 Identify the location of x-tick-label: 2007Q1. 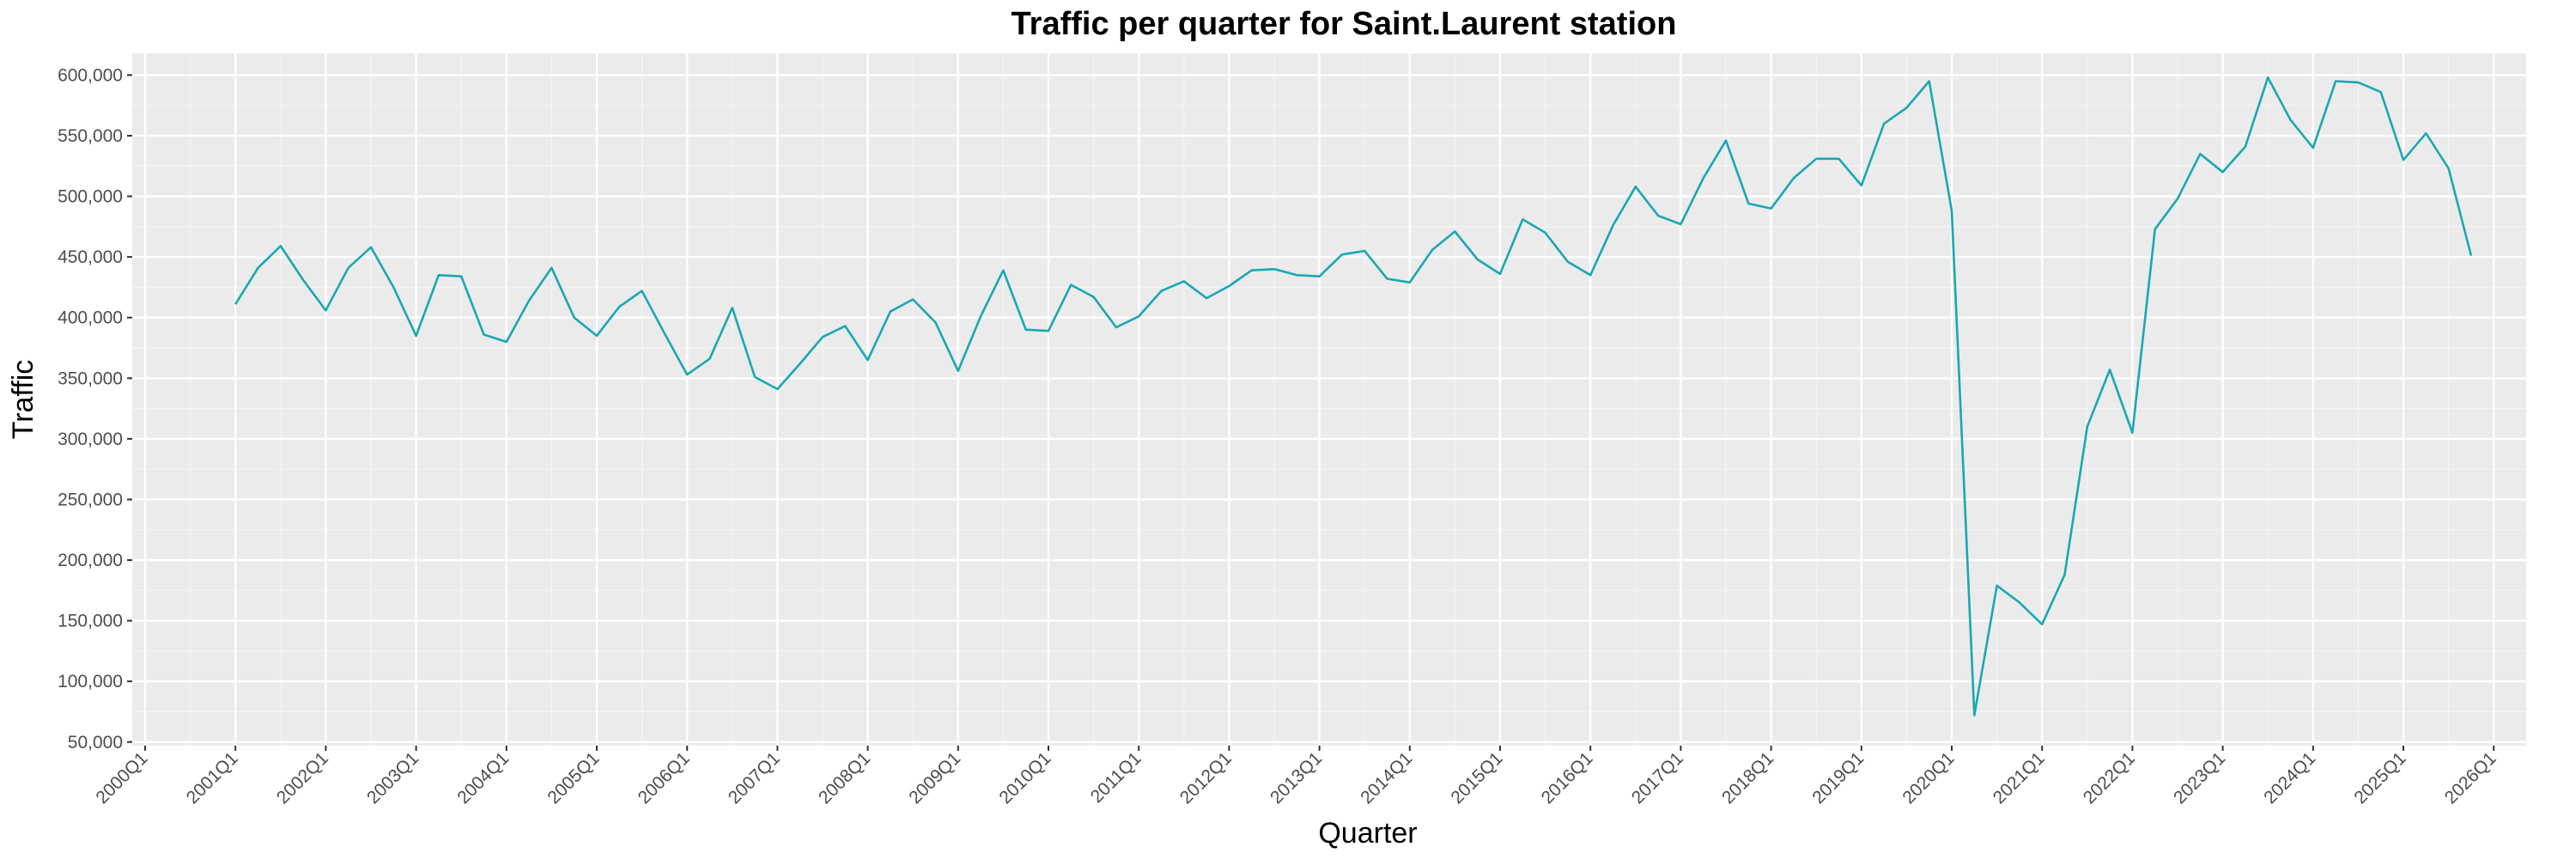
(755, 778).